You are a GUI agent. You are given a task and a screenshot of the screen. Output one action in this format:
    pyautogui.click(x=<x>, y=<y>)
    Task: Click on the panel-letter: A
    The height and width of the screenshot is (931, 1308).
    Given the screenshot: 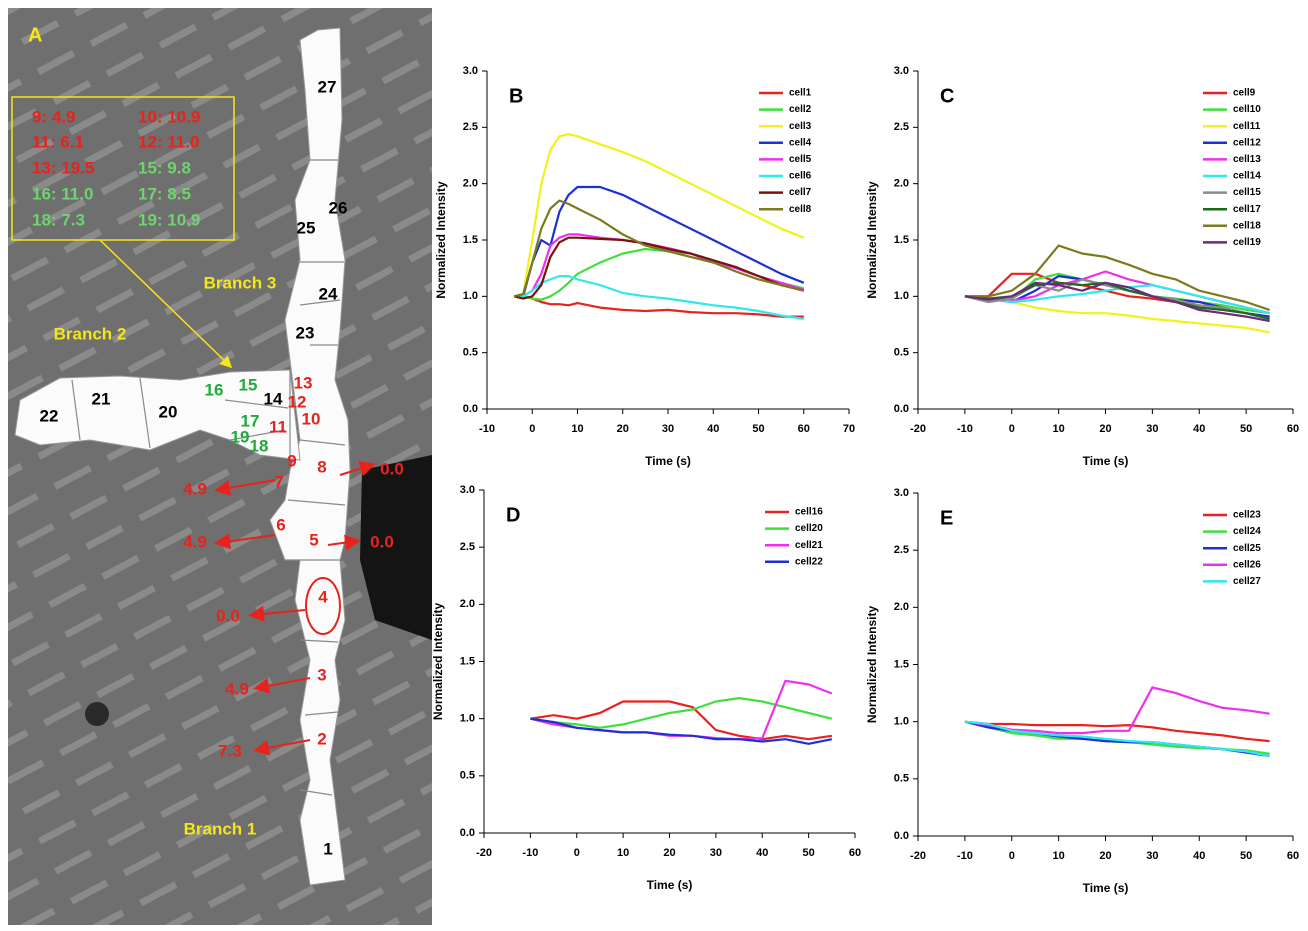 What is the action you would take?
    pyautogui.click(x=35, y=35)
    